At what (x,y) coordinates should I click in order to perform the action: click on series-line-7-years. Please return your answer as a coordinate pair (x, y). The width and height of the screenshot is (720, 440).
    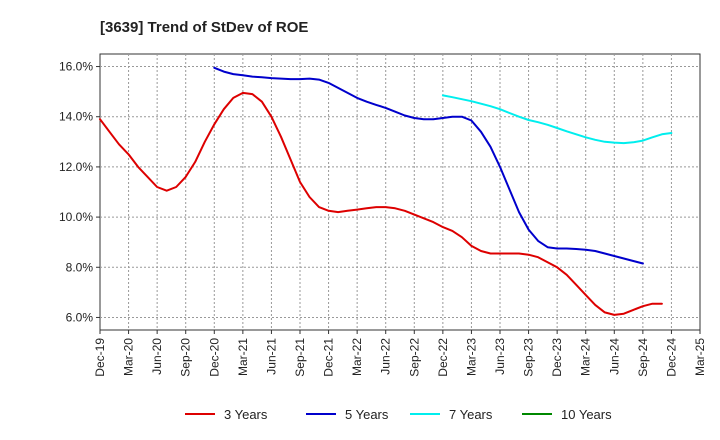
    Looking at the image, I should click on (557, 119).